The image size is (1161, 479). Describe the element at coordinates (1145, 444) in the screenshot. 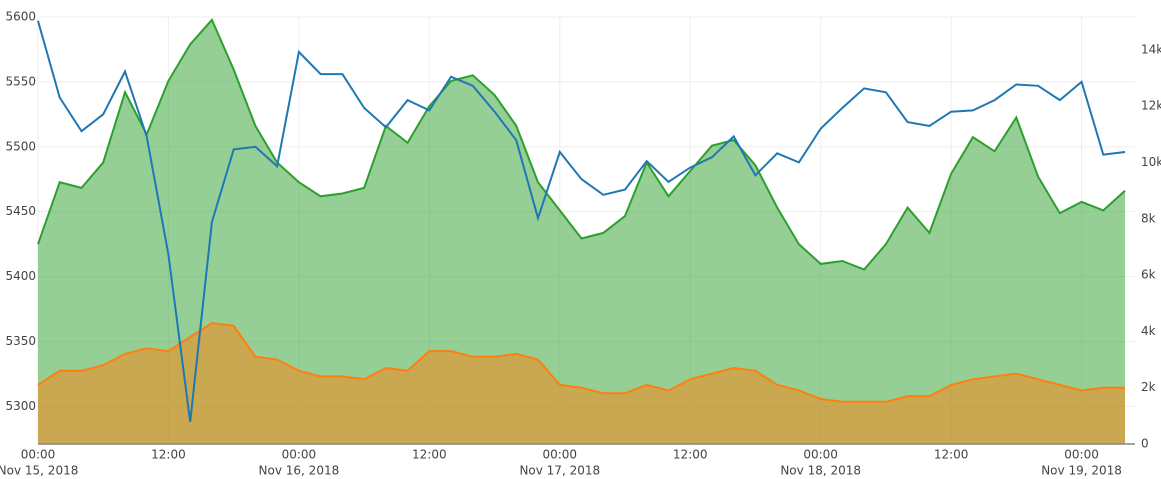

I see `y2-tick-label: 0` at that location.